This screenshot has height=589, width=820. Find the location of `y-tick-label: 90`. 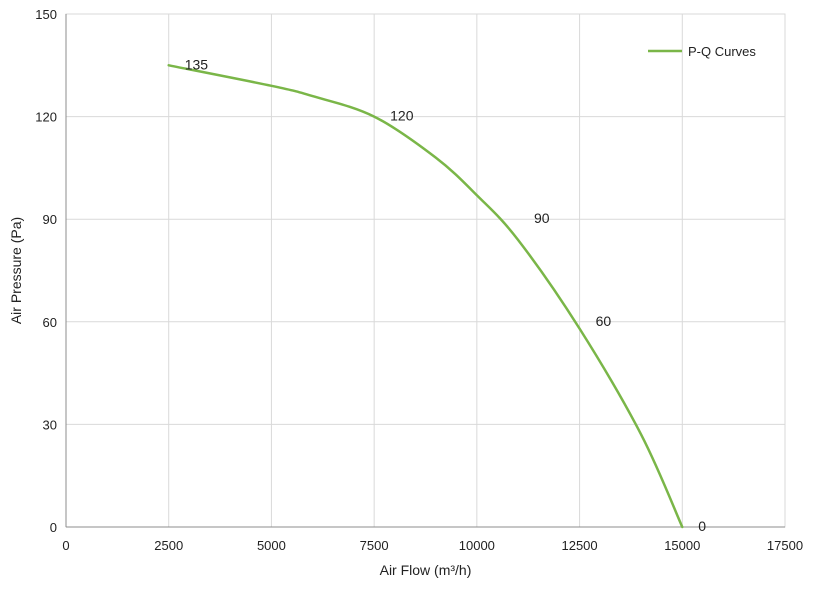

y-tick-label: 90 is located at coordinates (50, 219).